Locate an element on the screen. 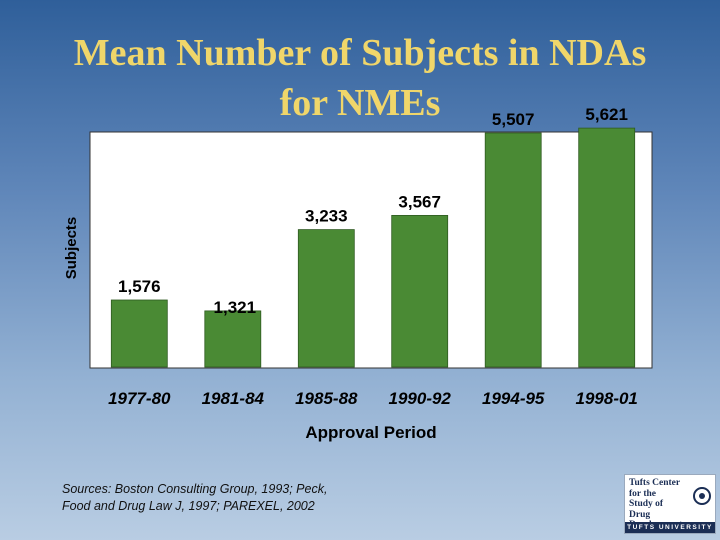  tick-label-1977-80: 1977-80 is located at coordinates (139, 398).